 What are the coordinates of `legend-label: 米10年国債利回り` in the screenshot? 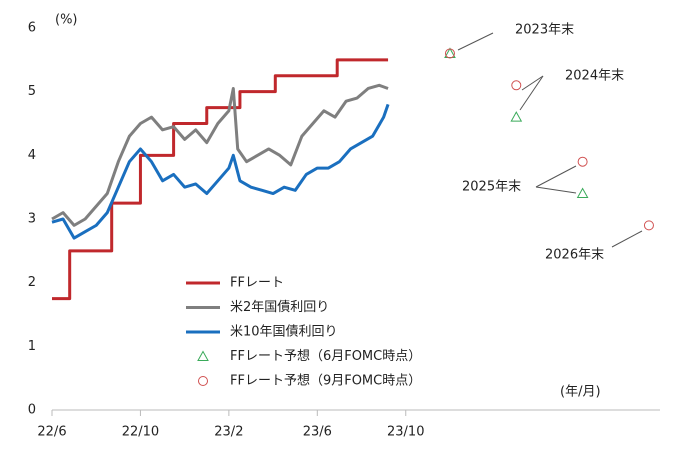 It's located at (284, 332).